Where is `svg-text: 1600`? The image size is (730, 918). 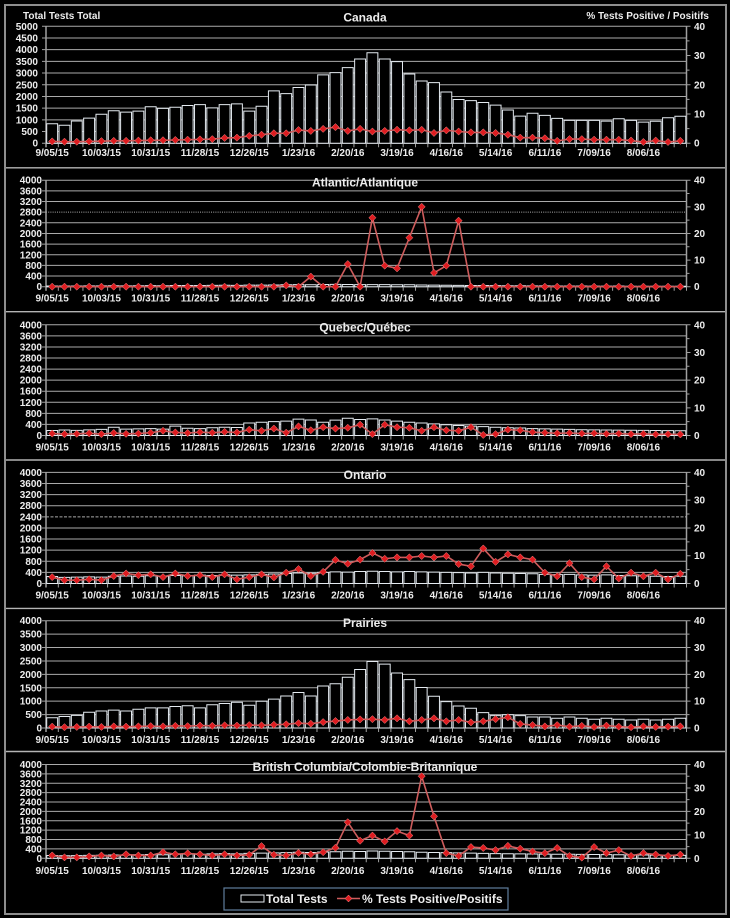 svg-text: 1600 is located at coordinates (31, 821).